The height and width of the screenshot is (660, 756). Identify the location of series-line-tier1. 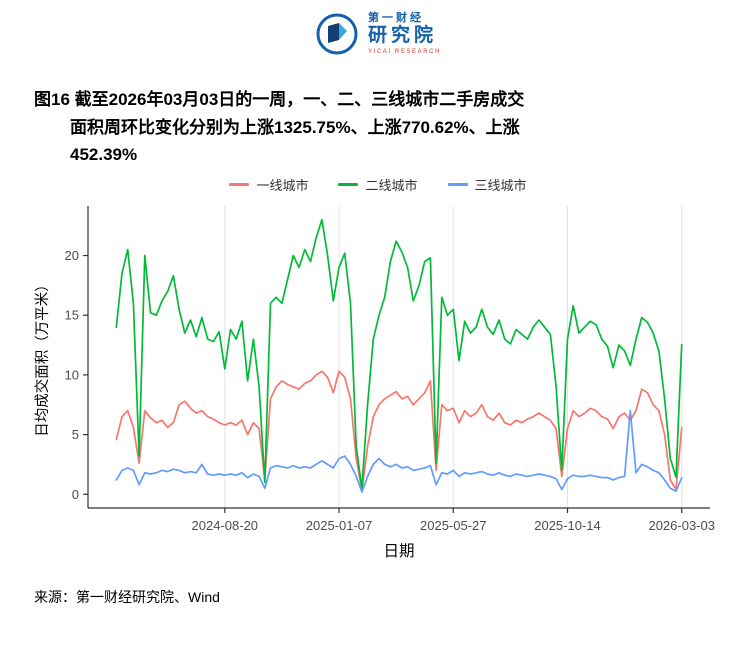
(399, 431).